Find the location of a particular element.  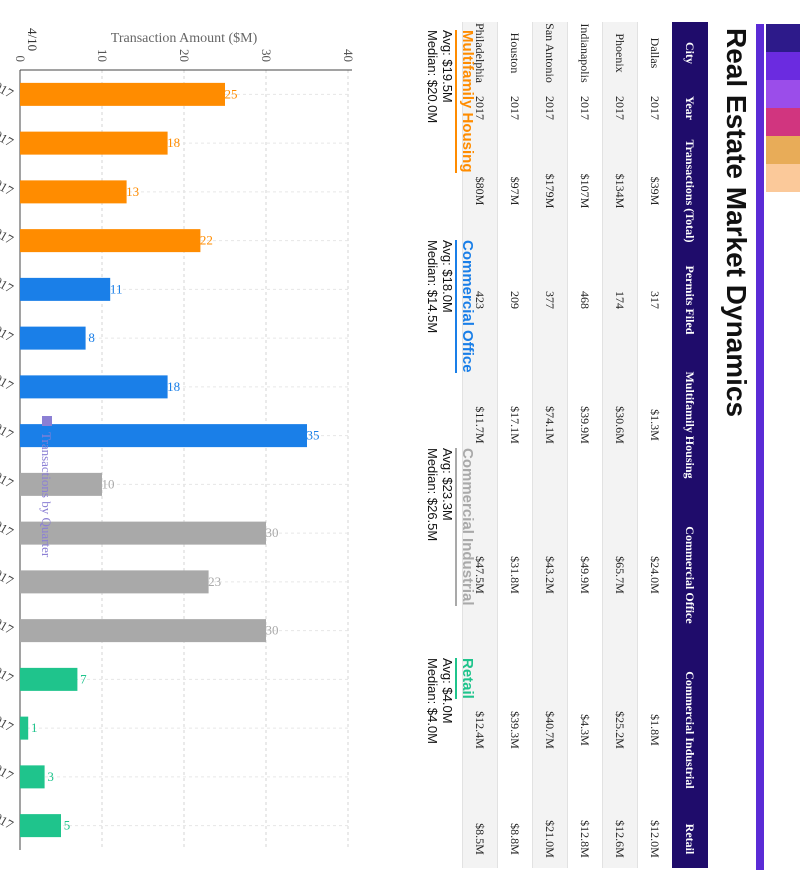

stat-median: Median: $26.5M is located at coordinates (432, 495).